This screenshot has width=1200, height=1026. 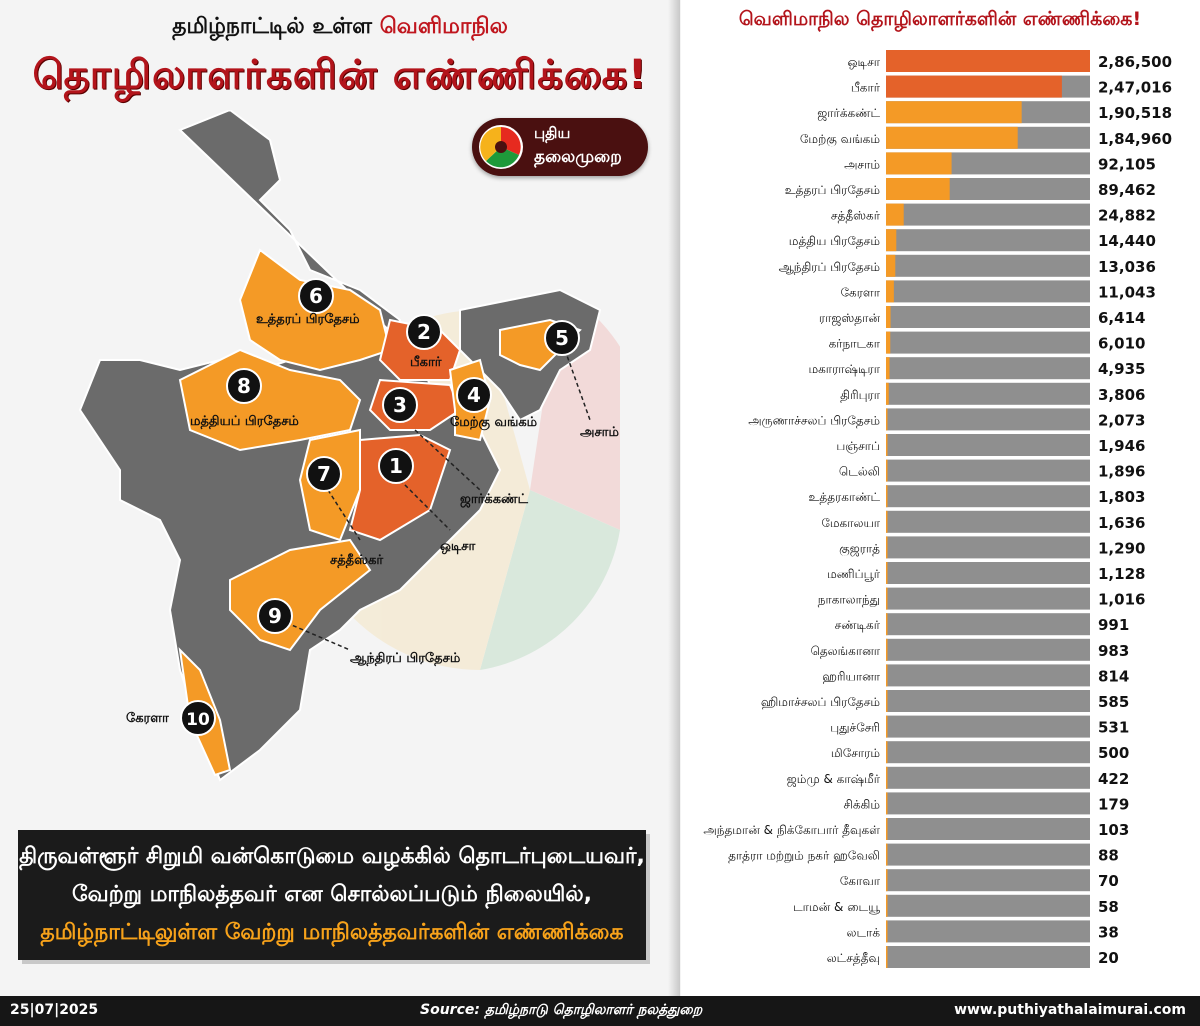 I want to click on marker-5: 5, so click(x=562, y=338).